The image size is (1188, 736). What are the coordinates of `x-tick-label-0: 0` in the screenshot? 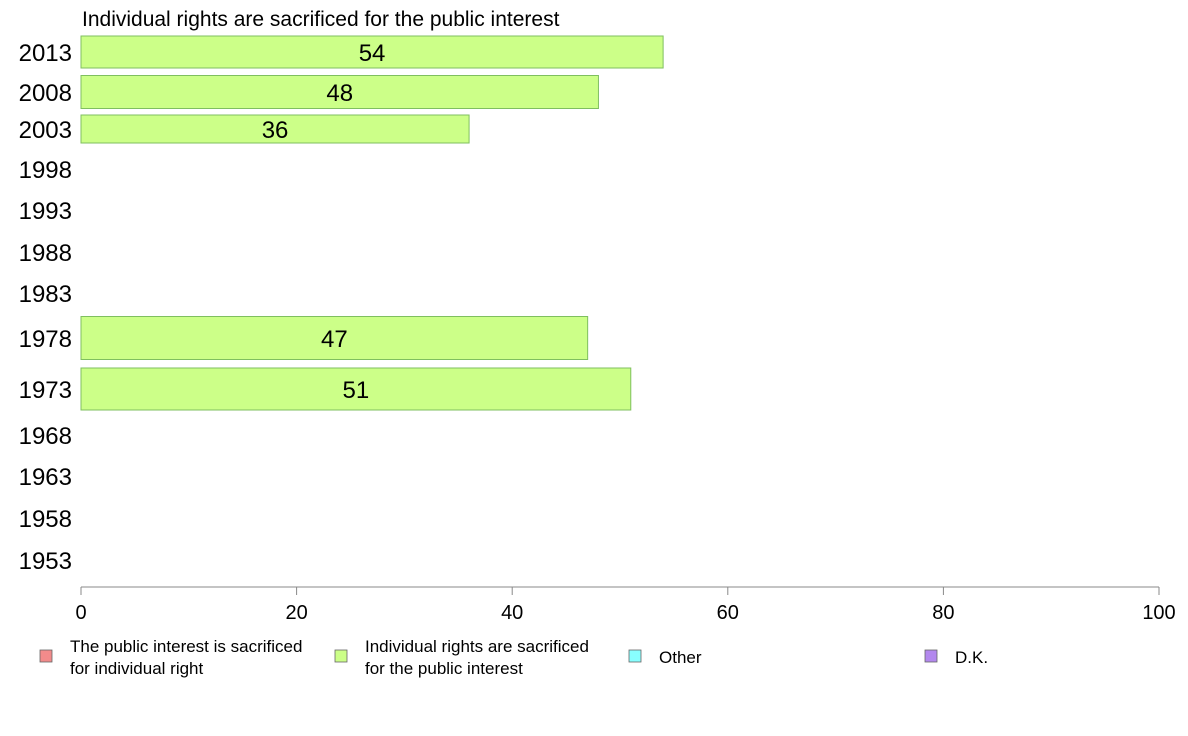 It's located at (80, 613).